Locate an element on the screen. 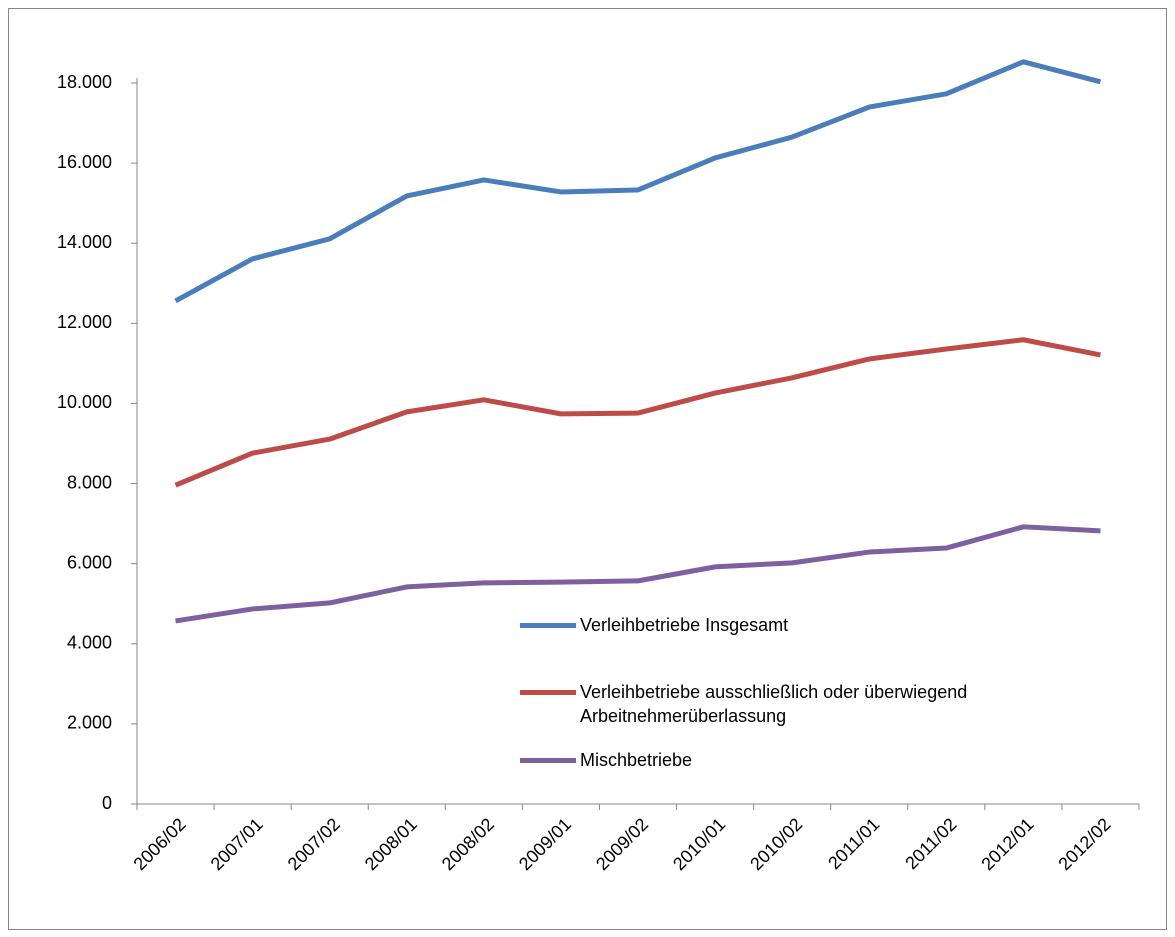 The height and width of the screenshot is (937, 1175). y-tick-label: 16.000 is located at coordinates (84, 162).